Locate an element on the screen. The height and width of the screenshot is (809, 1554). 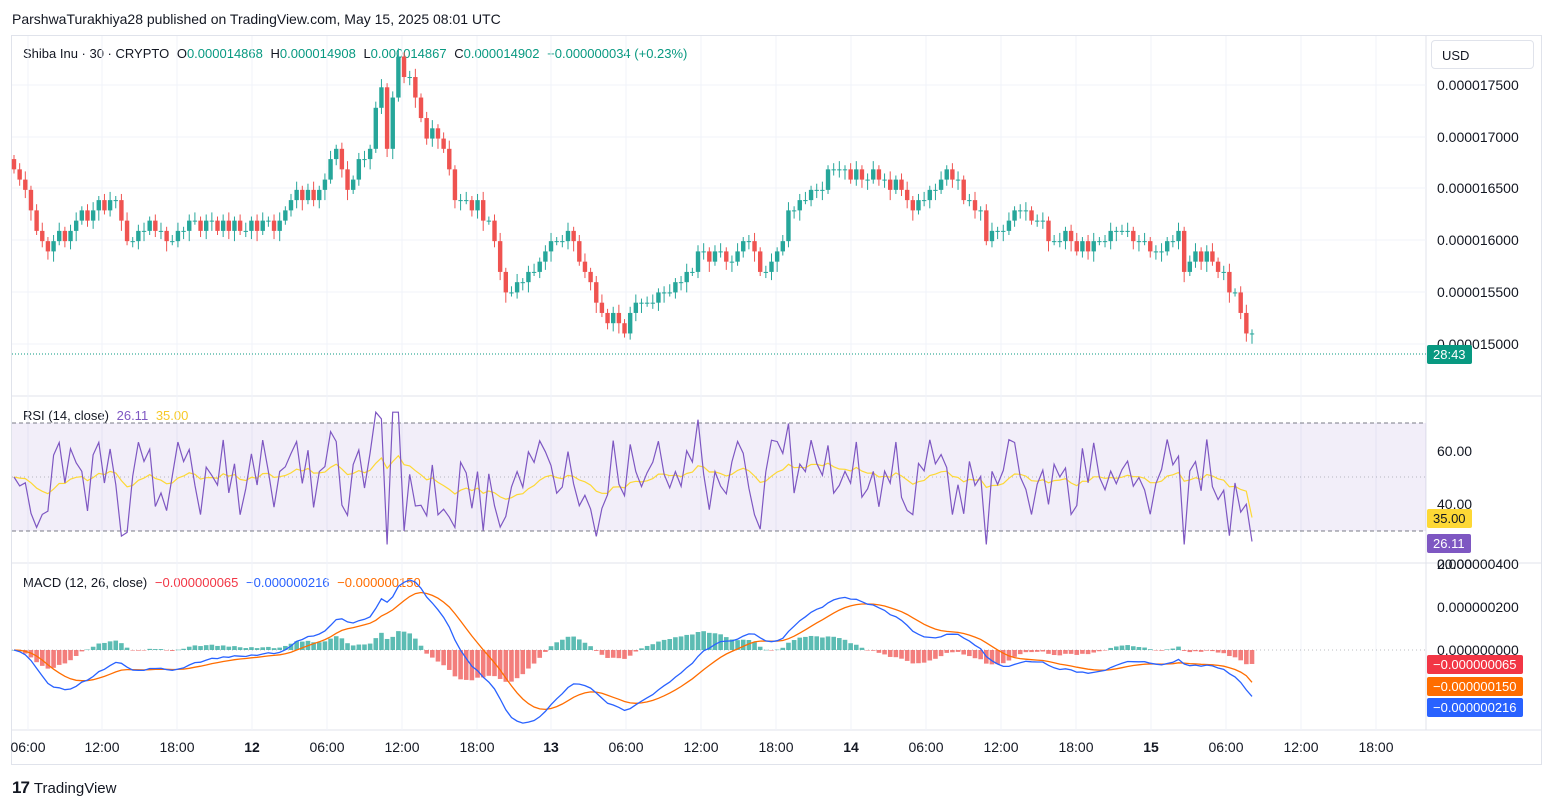
macd-signal-line is located at coordinates (633, 651).